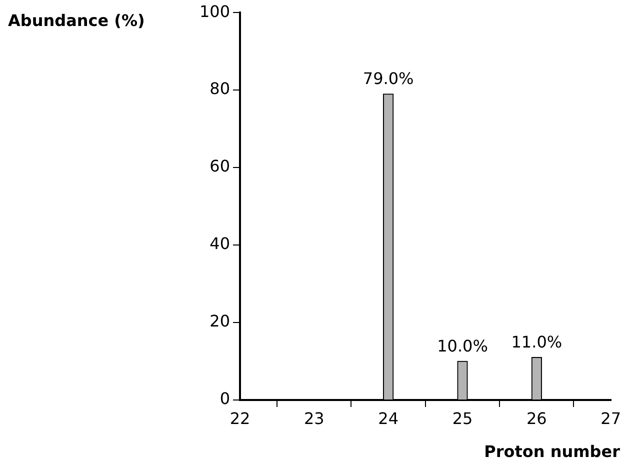 This screenshot has width=624, height=463. I want to click on y-tick-label: 60, so click(220, 166).